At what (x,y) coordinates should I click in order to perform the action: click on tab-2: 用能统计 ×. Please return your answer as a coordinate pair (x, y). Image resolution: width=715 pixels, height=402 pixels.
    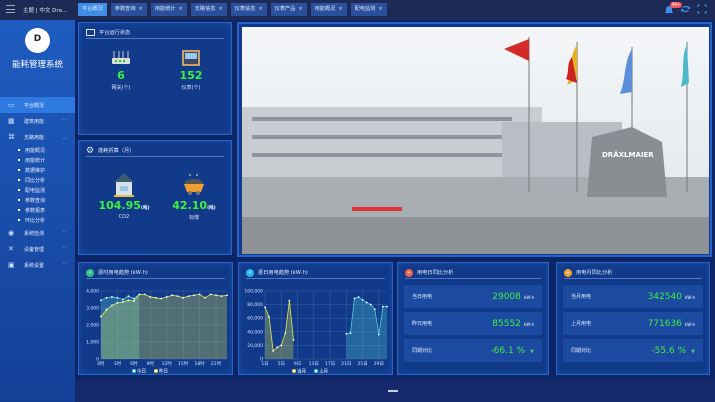
    Looking at the image, I should click on (168, 9).